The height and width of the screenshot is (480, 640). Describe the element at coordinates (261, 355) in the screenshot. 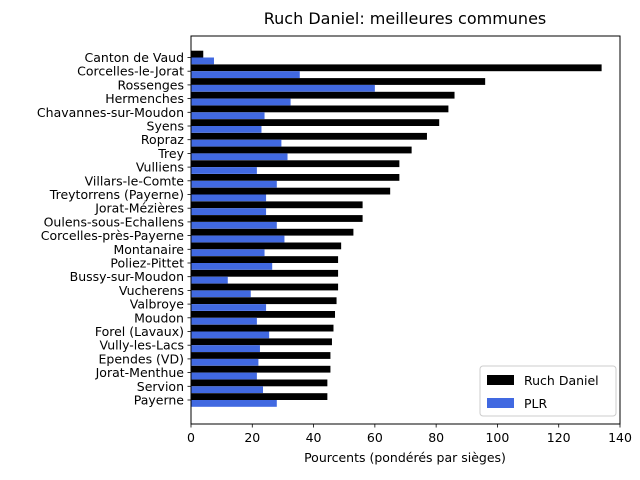

I see `bar-ruch-daniel-ependes-vd` at that location.